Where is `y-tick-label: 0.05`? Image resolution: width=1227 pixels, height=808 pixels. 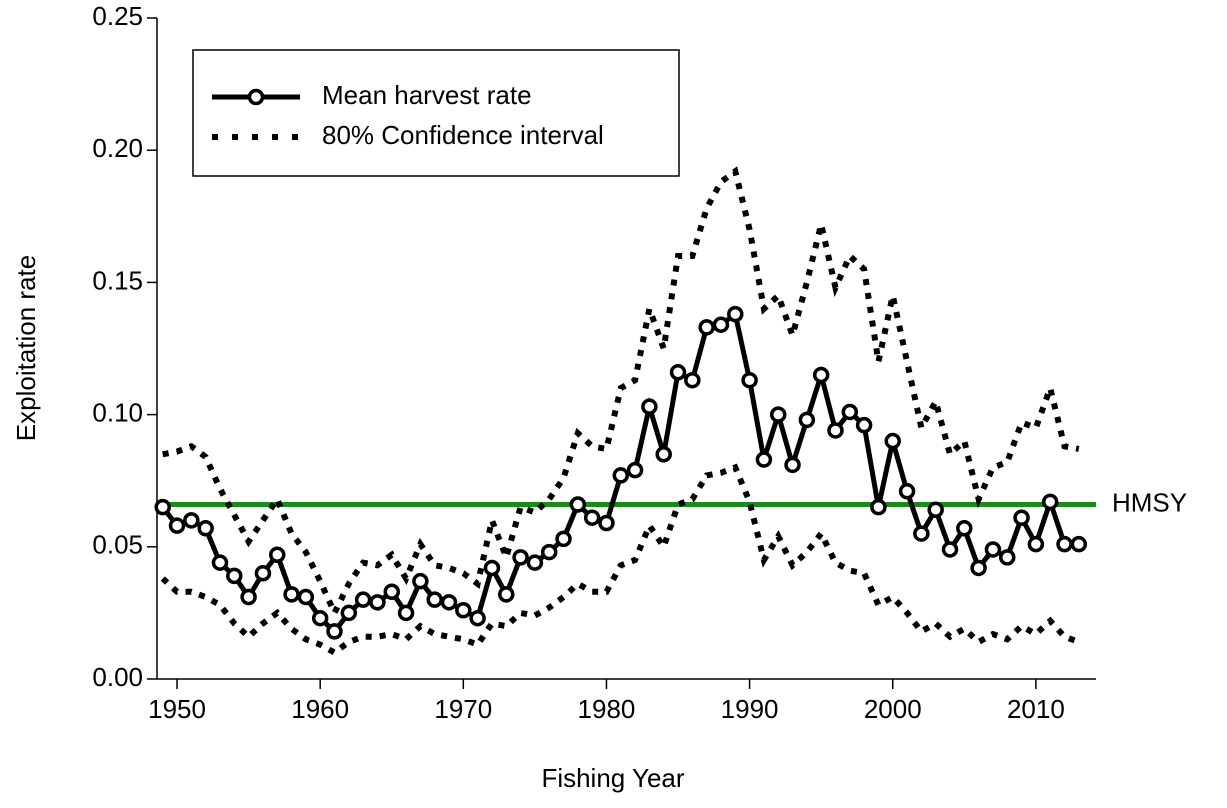
y-tick-label: 0.05 is located at coordinates (117, 545).